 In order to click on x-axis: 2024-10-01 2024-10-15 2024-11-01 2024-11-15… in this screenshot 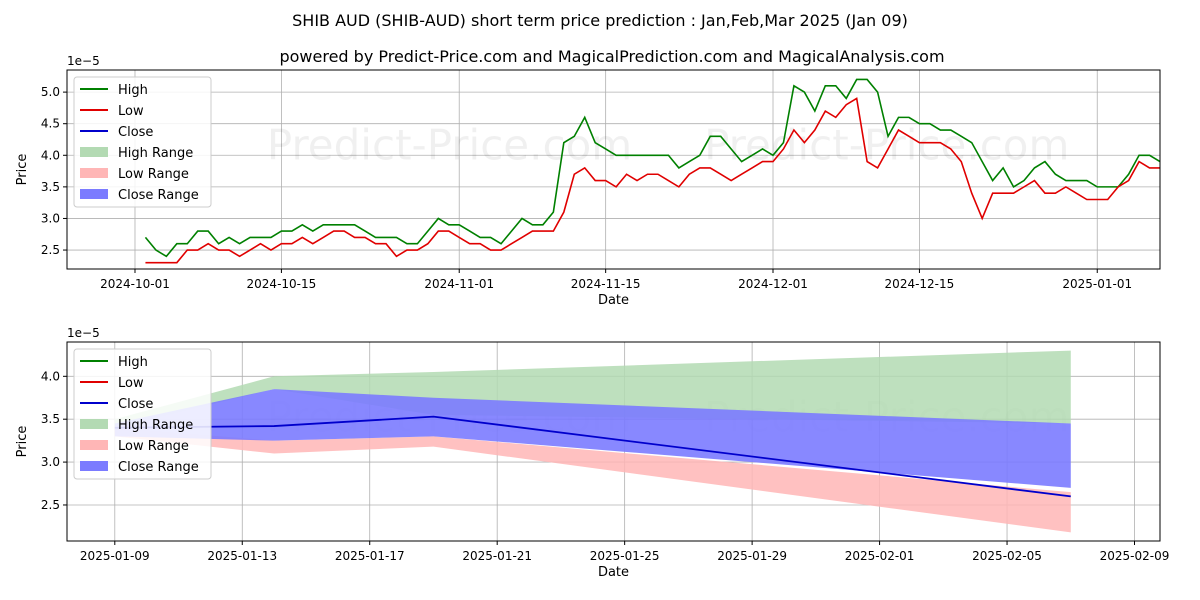, I will do `click(616, 280)`.